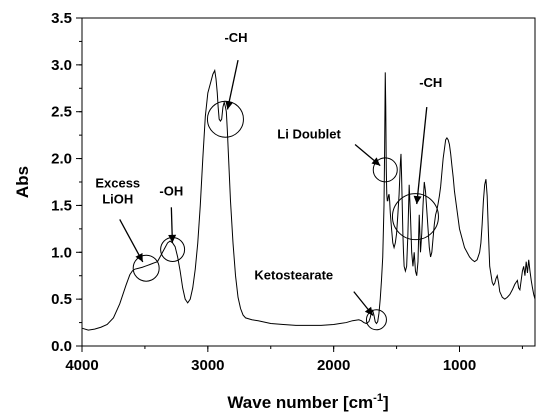 Image resolution: width=543 pixels, height=419 pixels. I want to click on y-tick-label: 3.0, so click(61, 65).